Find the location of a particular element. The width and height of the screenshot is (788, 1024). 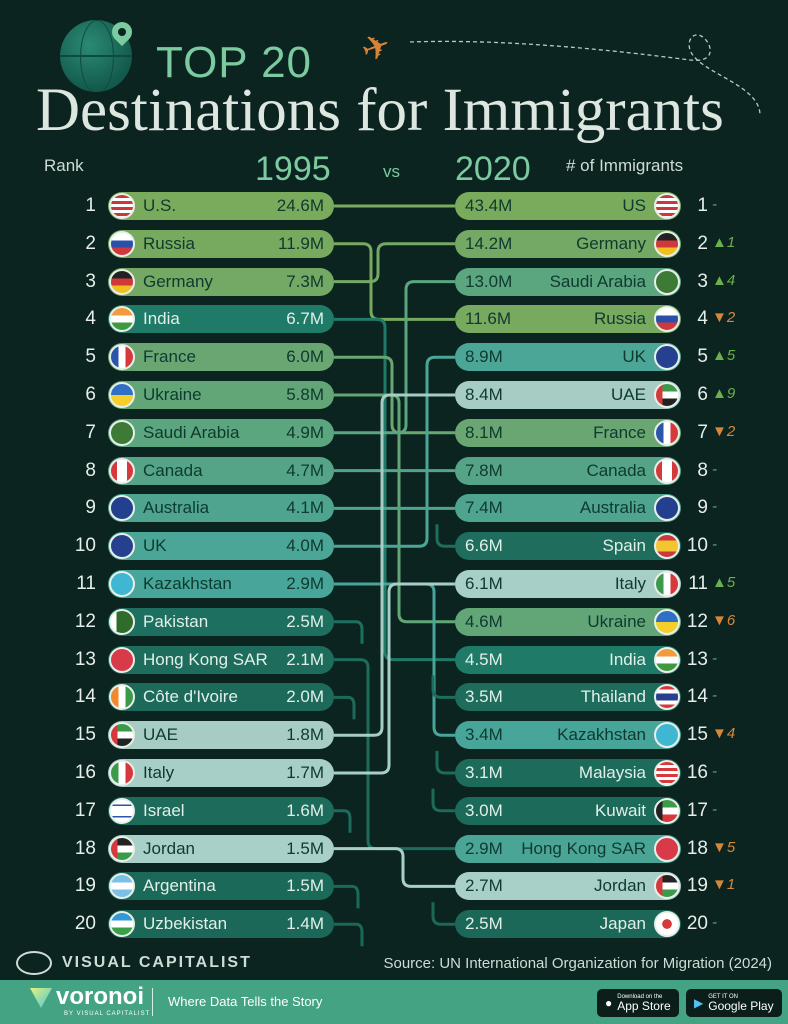

country-name: Malaysia is located at coordinates (612, 772).